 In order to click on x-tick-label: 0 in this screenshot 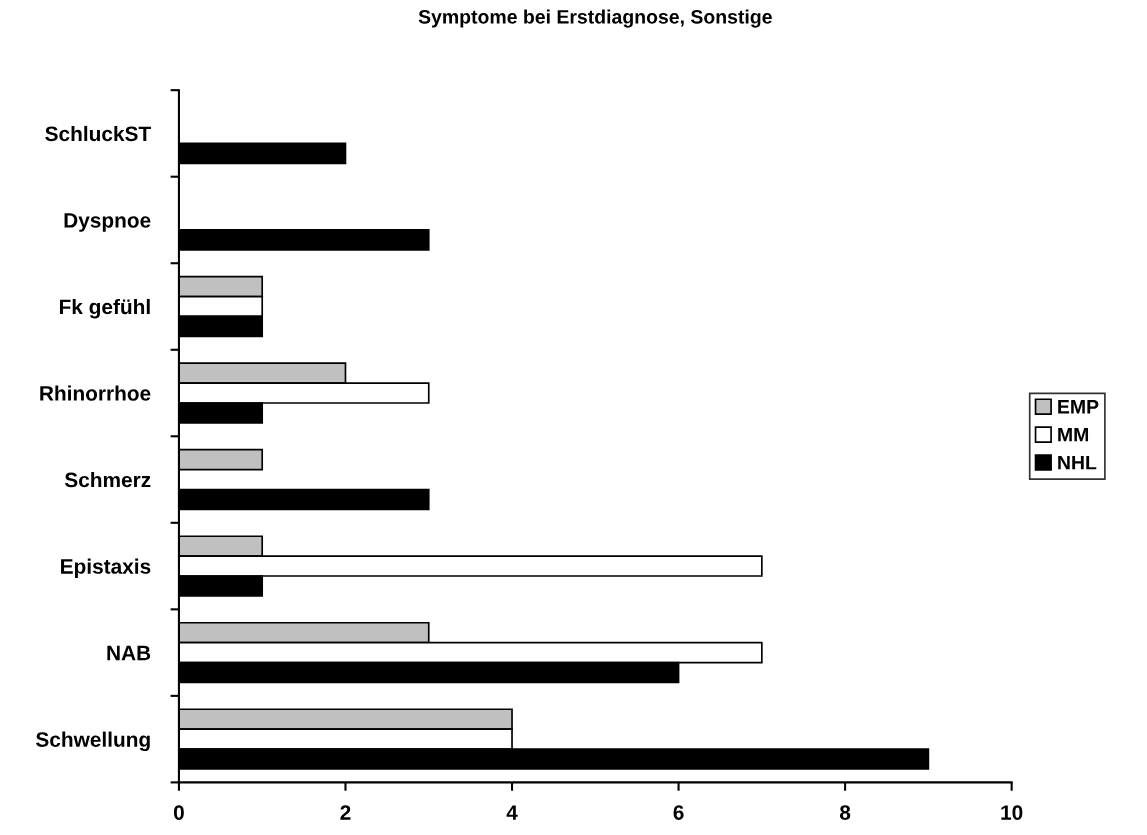, I will do `click(178, 812)`.